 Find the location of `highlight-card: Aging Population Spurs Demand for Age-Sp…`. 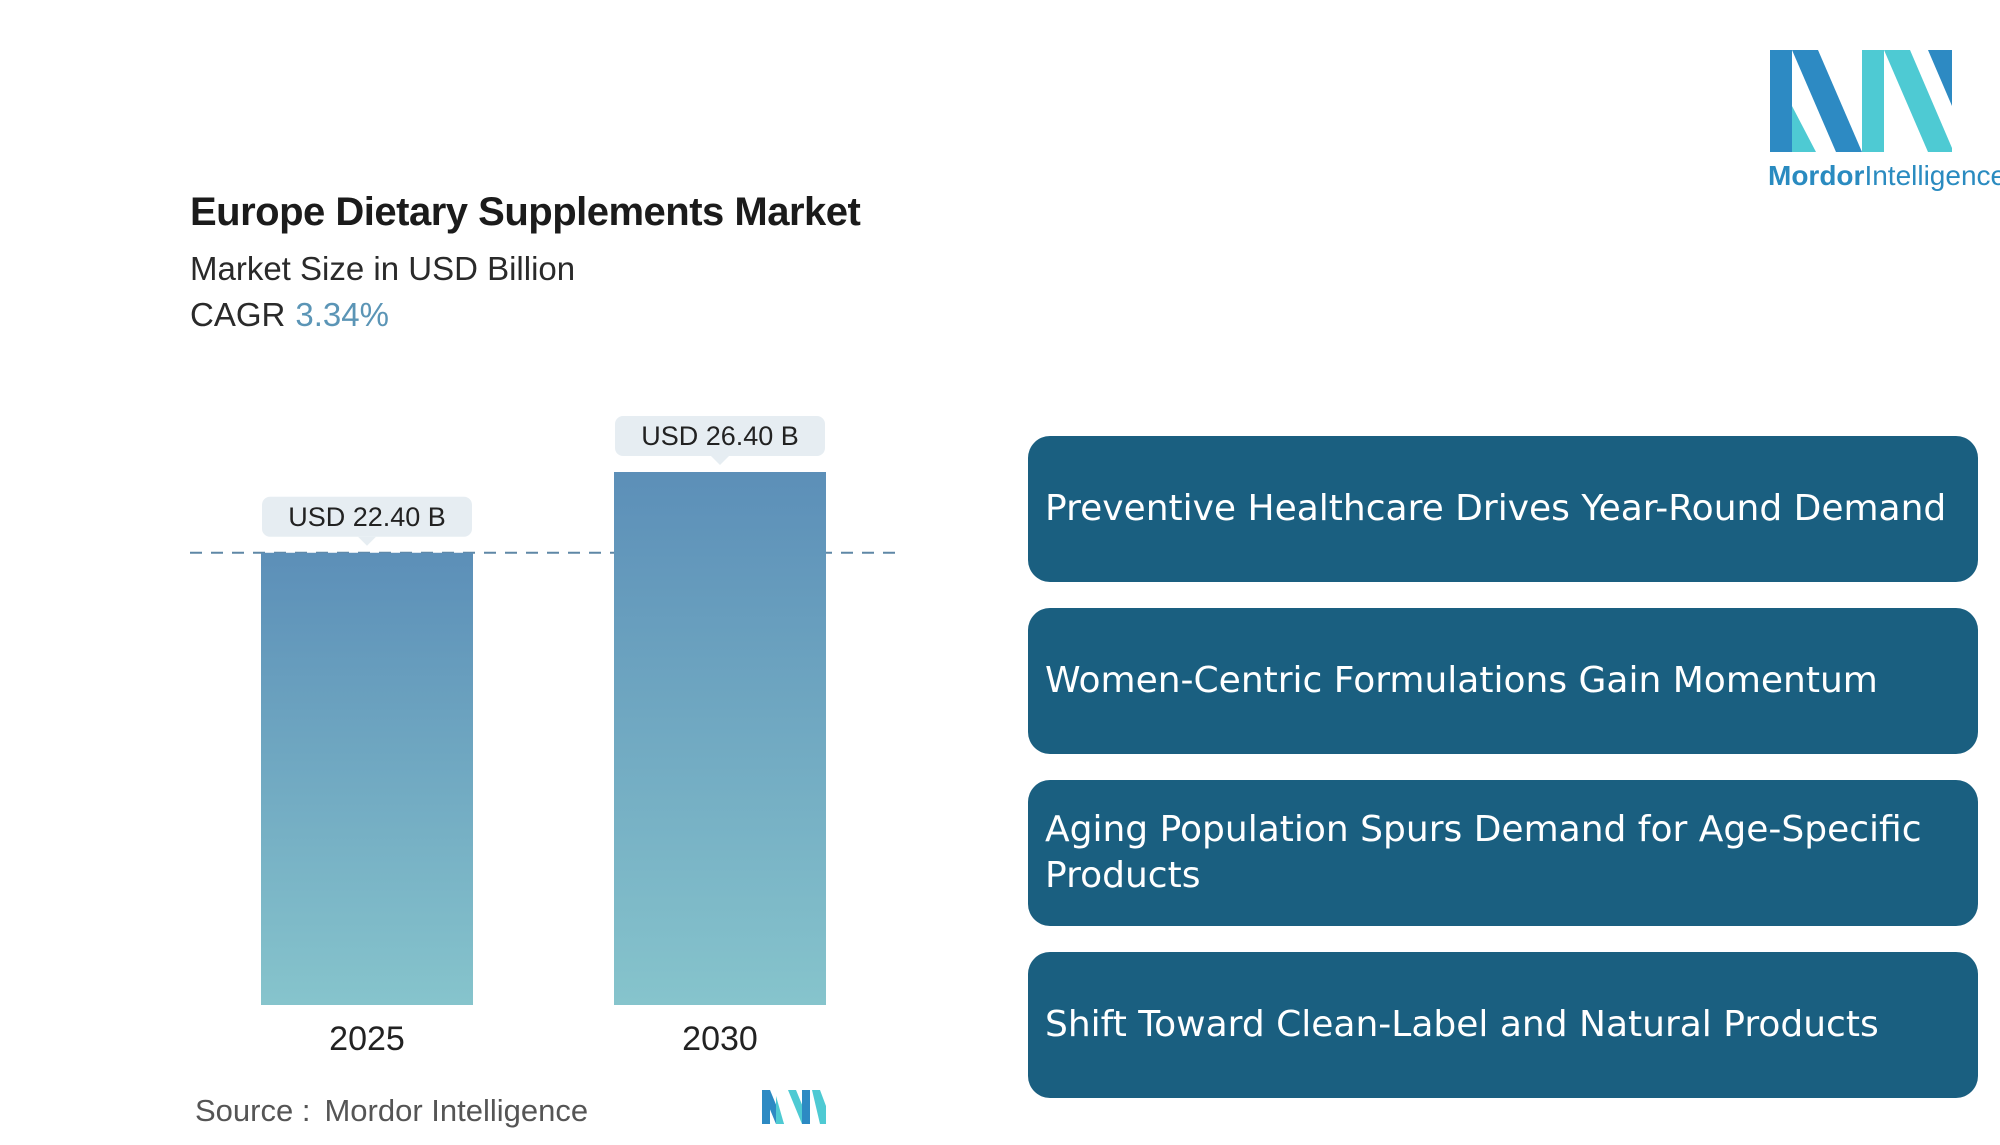

highlight-card: Aging Population Spurs Demand for Age-Sp… is located at coordinates (1503, 853).